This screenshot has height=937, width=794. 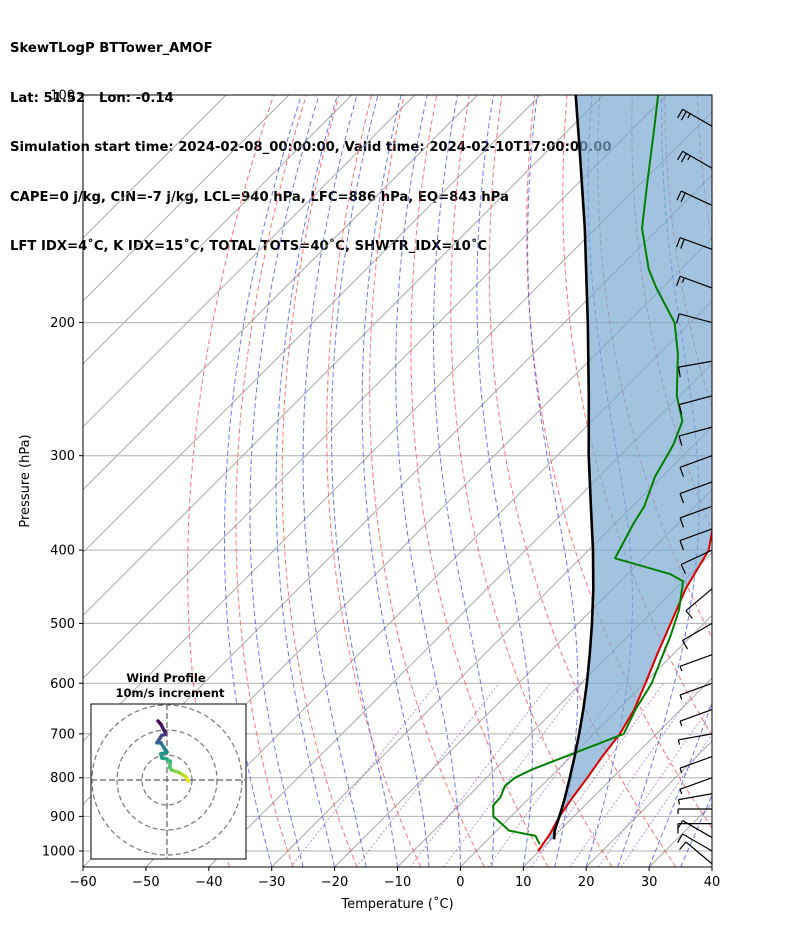 I want to click on y-tick-label: 100, so click(x=62, y=96).